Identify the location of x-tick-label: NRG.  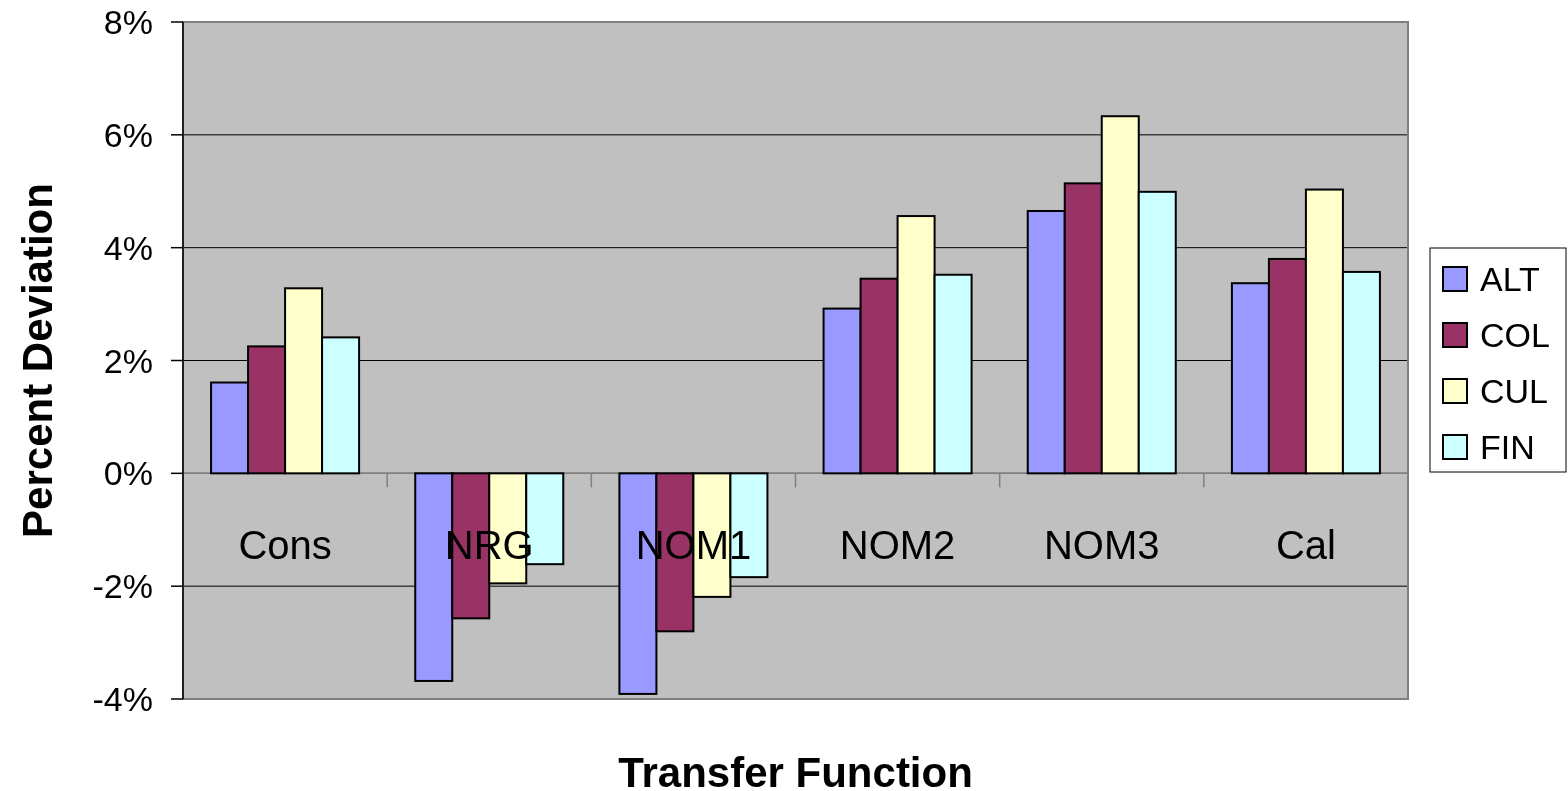
(489, 545).